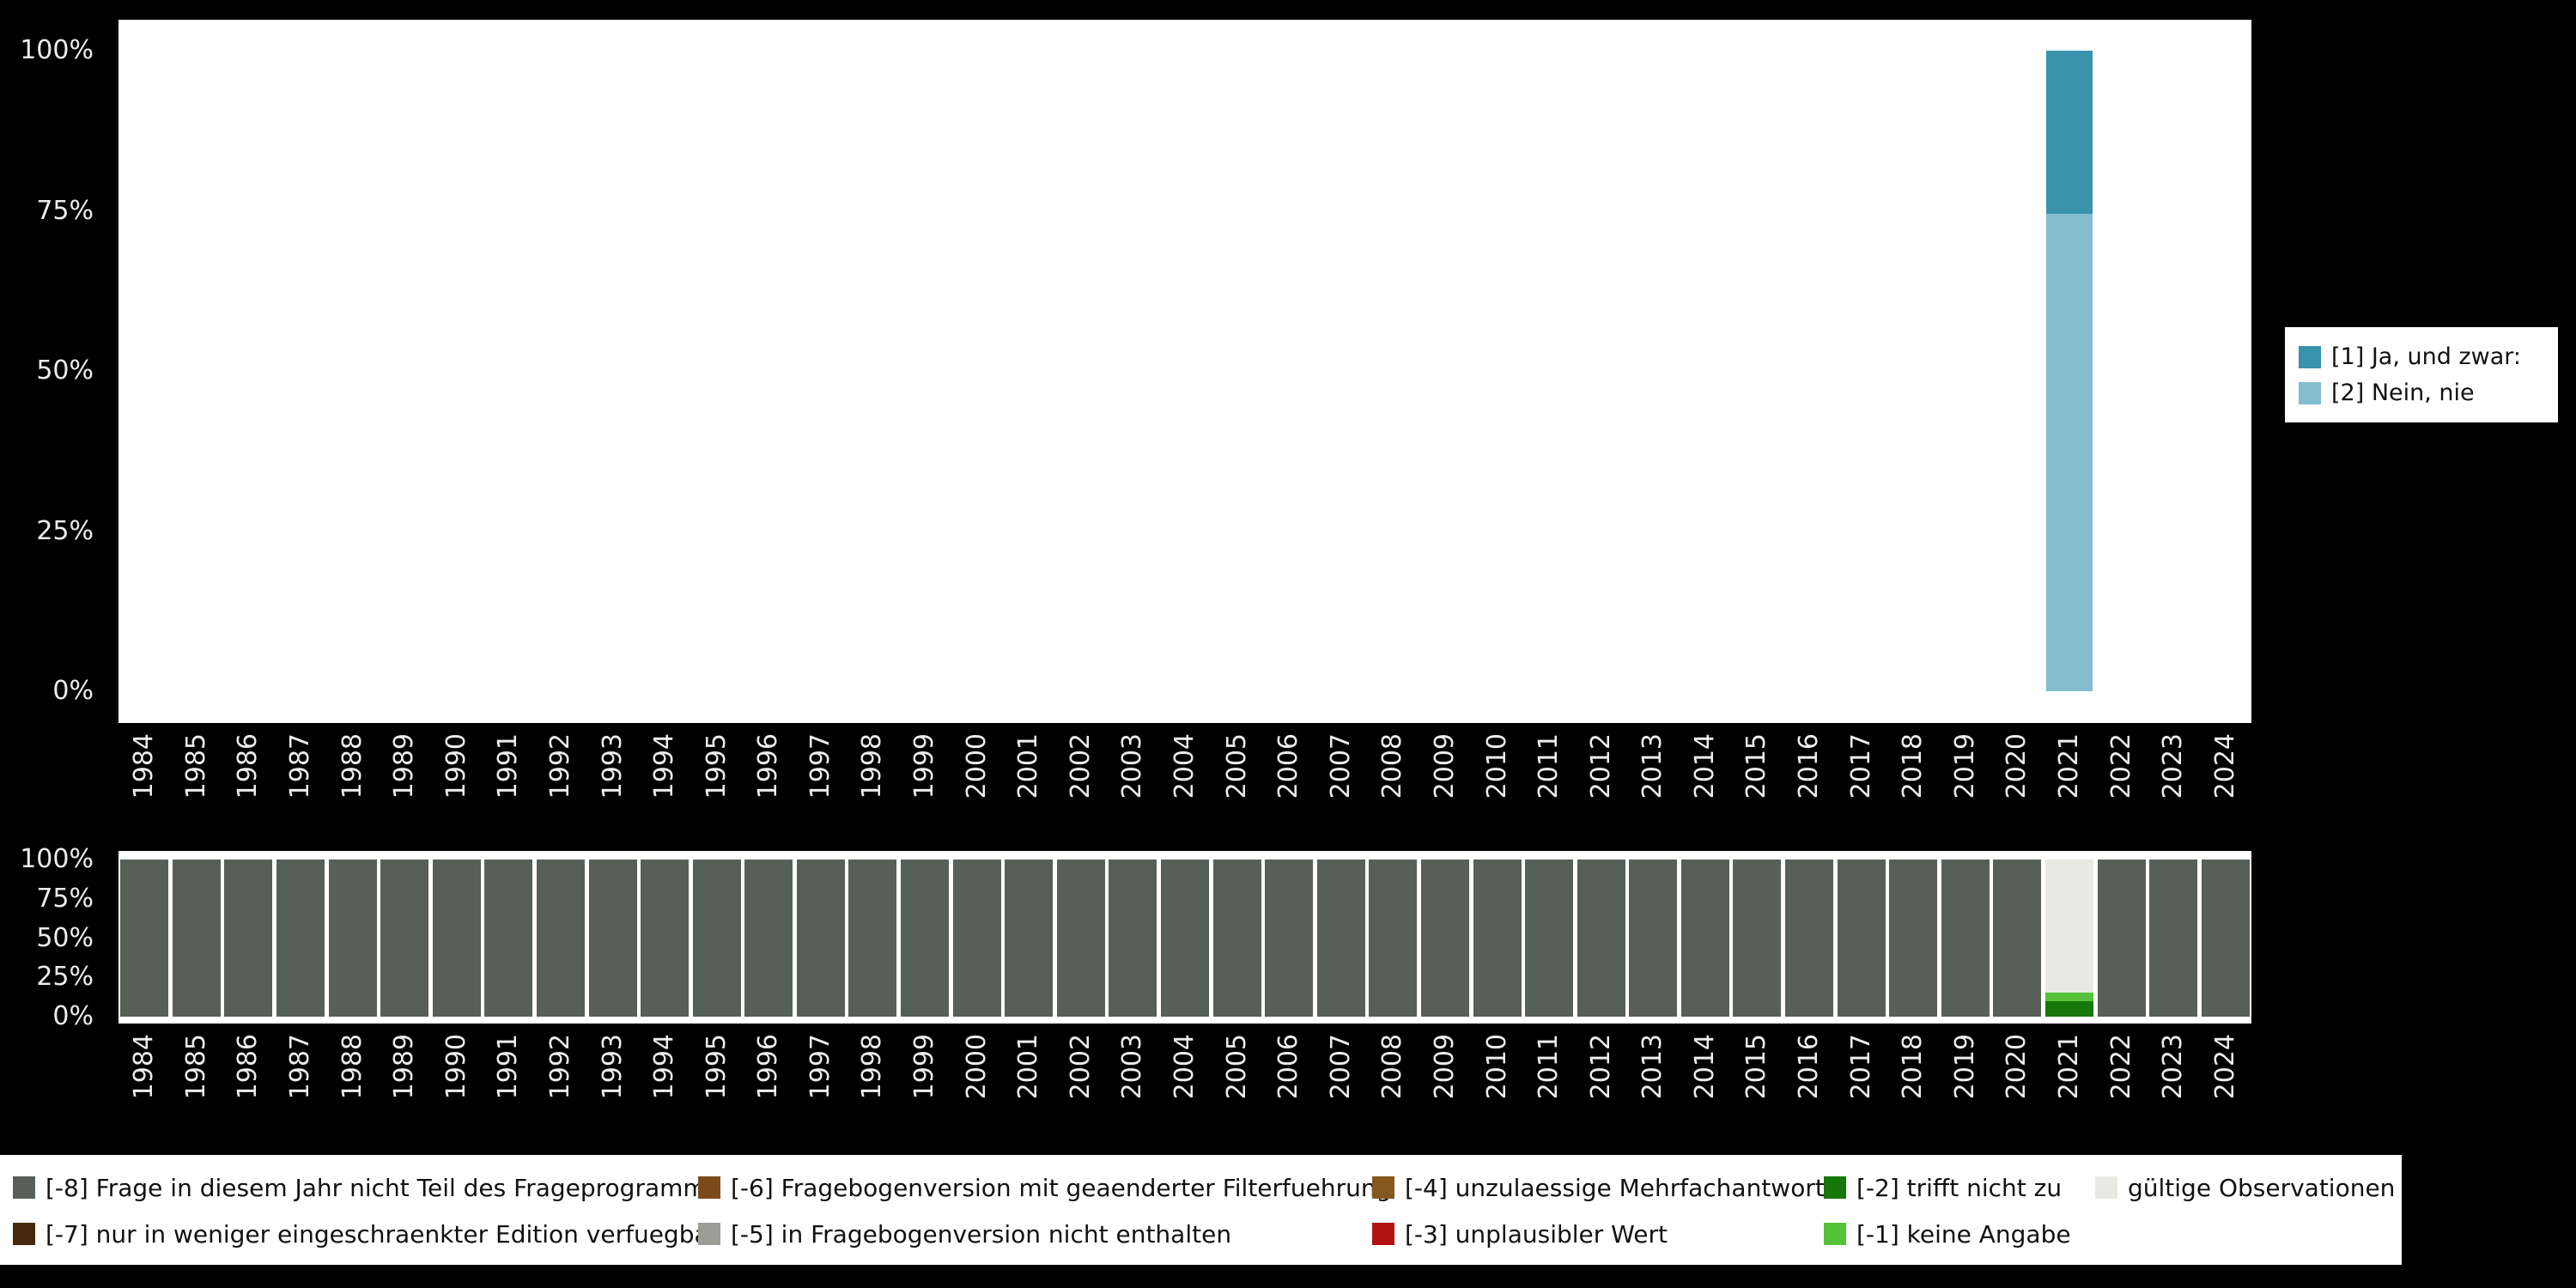 The image size is (2576, 1288). I want to click on bar-2020, so click(2018, 939).